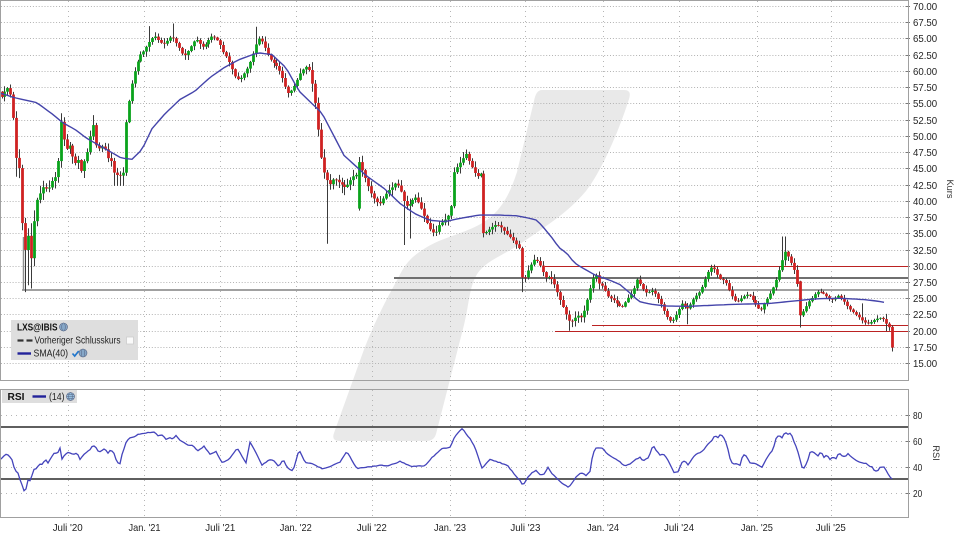 The width and height of the screenshot is (960, 545). Describe the element at coordinates (925, 364) in the screenshot. I see `svg-text: 15.00` at that location.